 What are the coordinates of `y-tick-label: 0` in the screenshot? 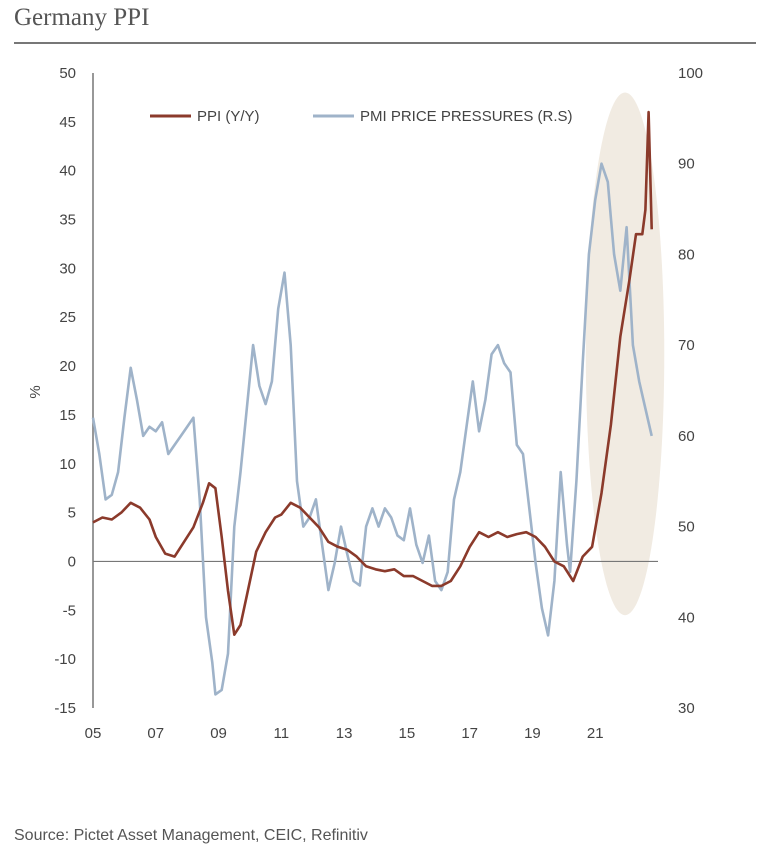 It's located at (72, 561).